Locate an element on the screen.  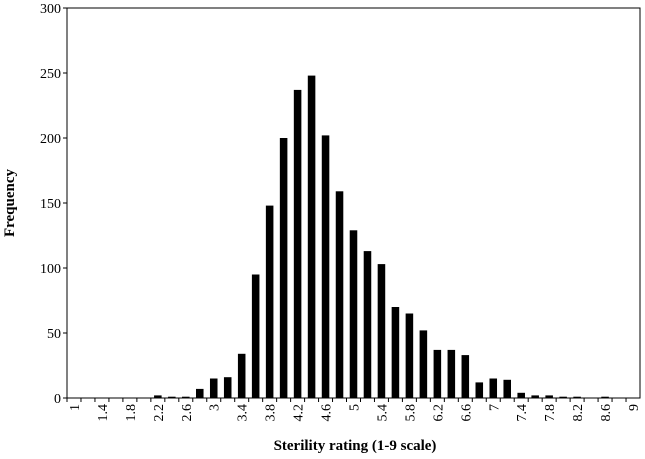
y-tick-label: 100 is located at coordinates (50, 269).